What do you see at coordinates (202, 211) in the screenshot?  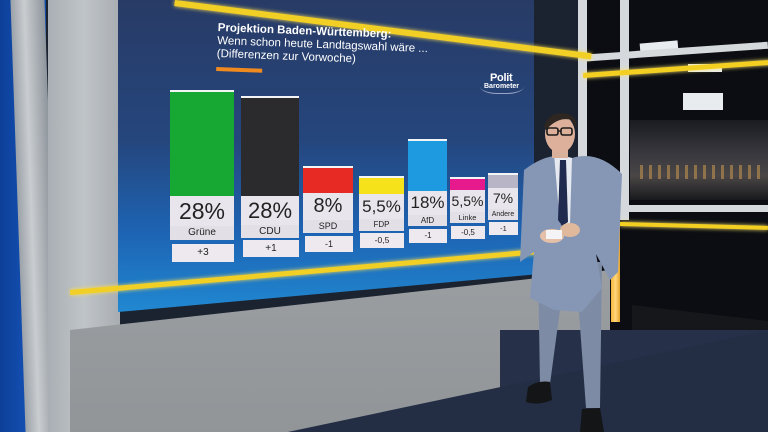 I see `value-gruene: 28%` at bounding box center [202, 211].